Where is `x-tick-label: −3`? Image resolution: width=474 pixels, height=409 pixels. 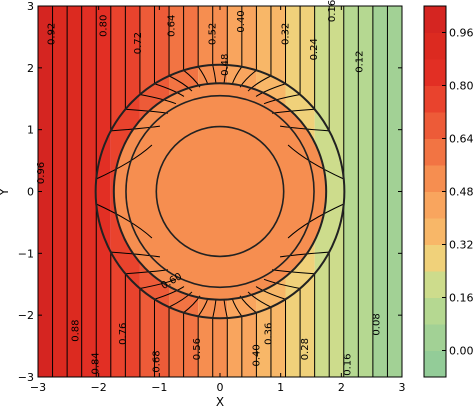
x-tick-label: −3 is located at coordinates (38, 387).